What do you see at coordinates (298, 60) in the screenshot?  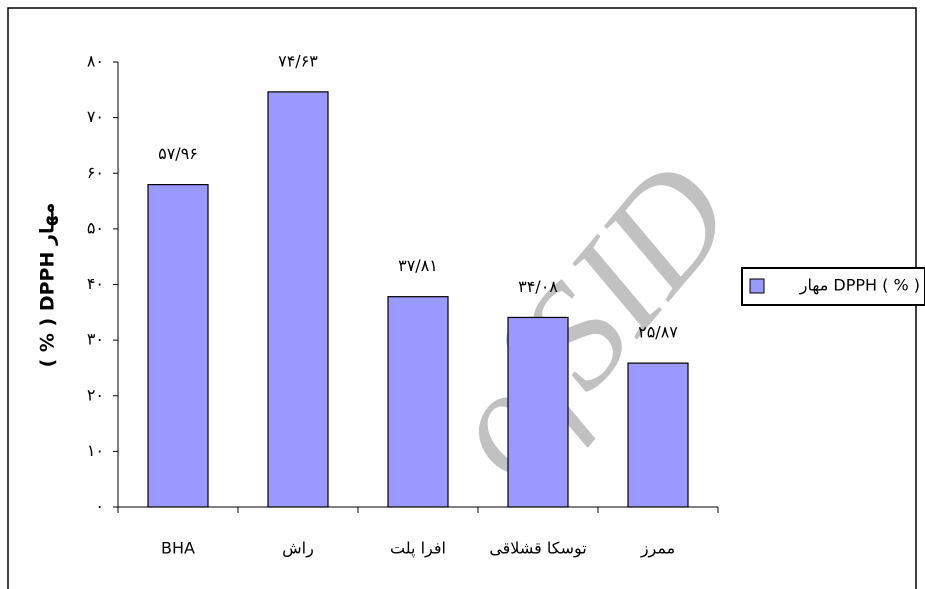 I see `value-label: ۷۴/۶۳` at bounding box center [298, 60].